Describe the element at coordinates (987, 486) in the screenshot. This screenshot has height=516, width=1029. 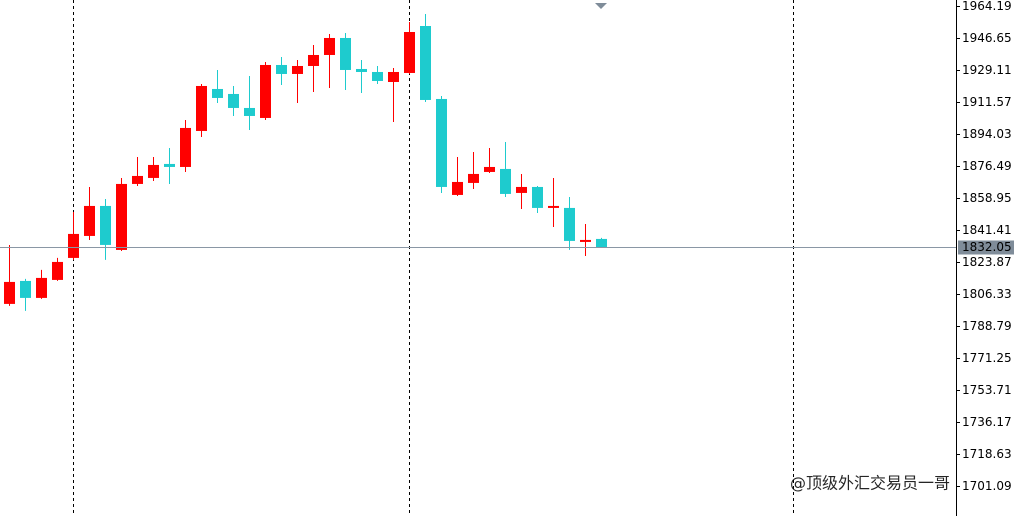
I see `y-tick-label: 1701.09` at that location.